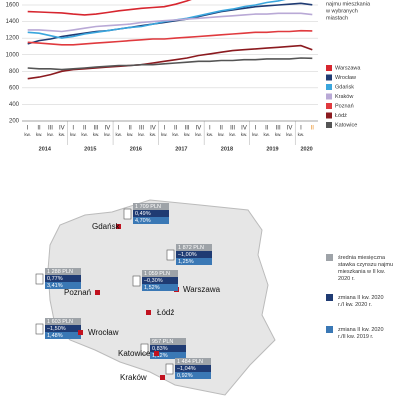  What do you see at coordinates (106, 226) in the screenshot?
I see `city-name: Gdańsk` at bounding box center [106, 226].